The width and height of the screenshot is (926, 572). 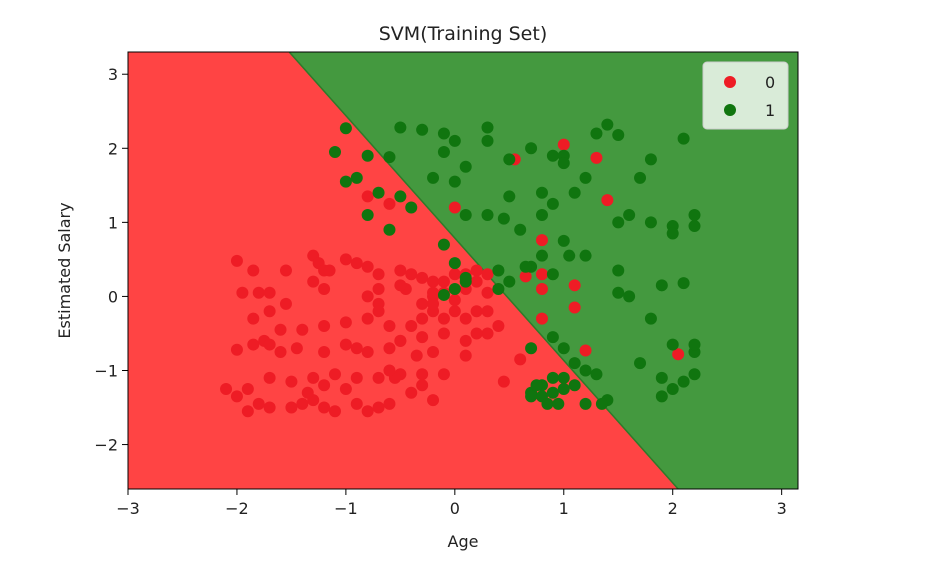 I want to click on x-tick-label: 3, so click(x=782, y=508).